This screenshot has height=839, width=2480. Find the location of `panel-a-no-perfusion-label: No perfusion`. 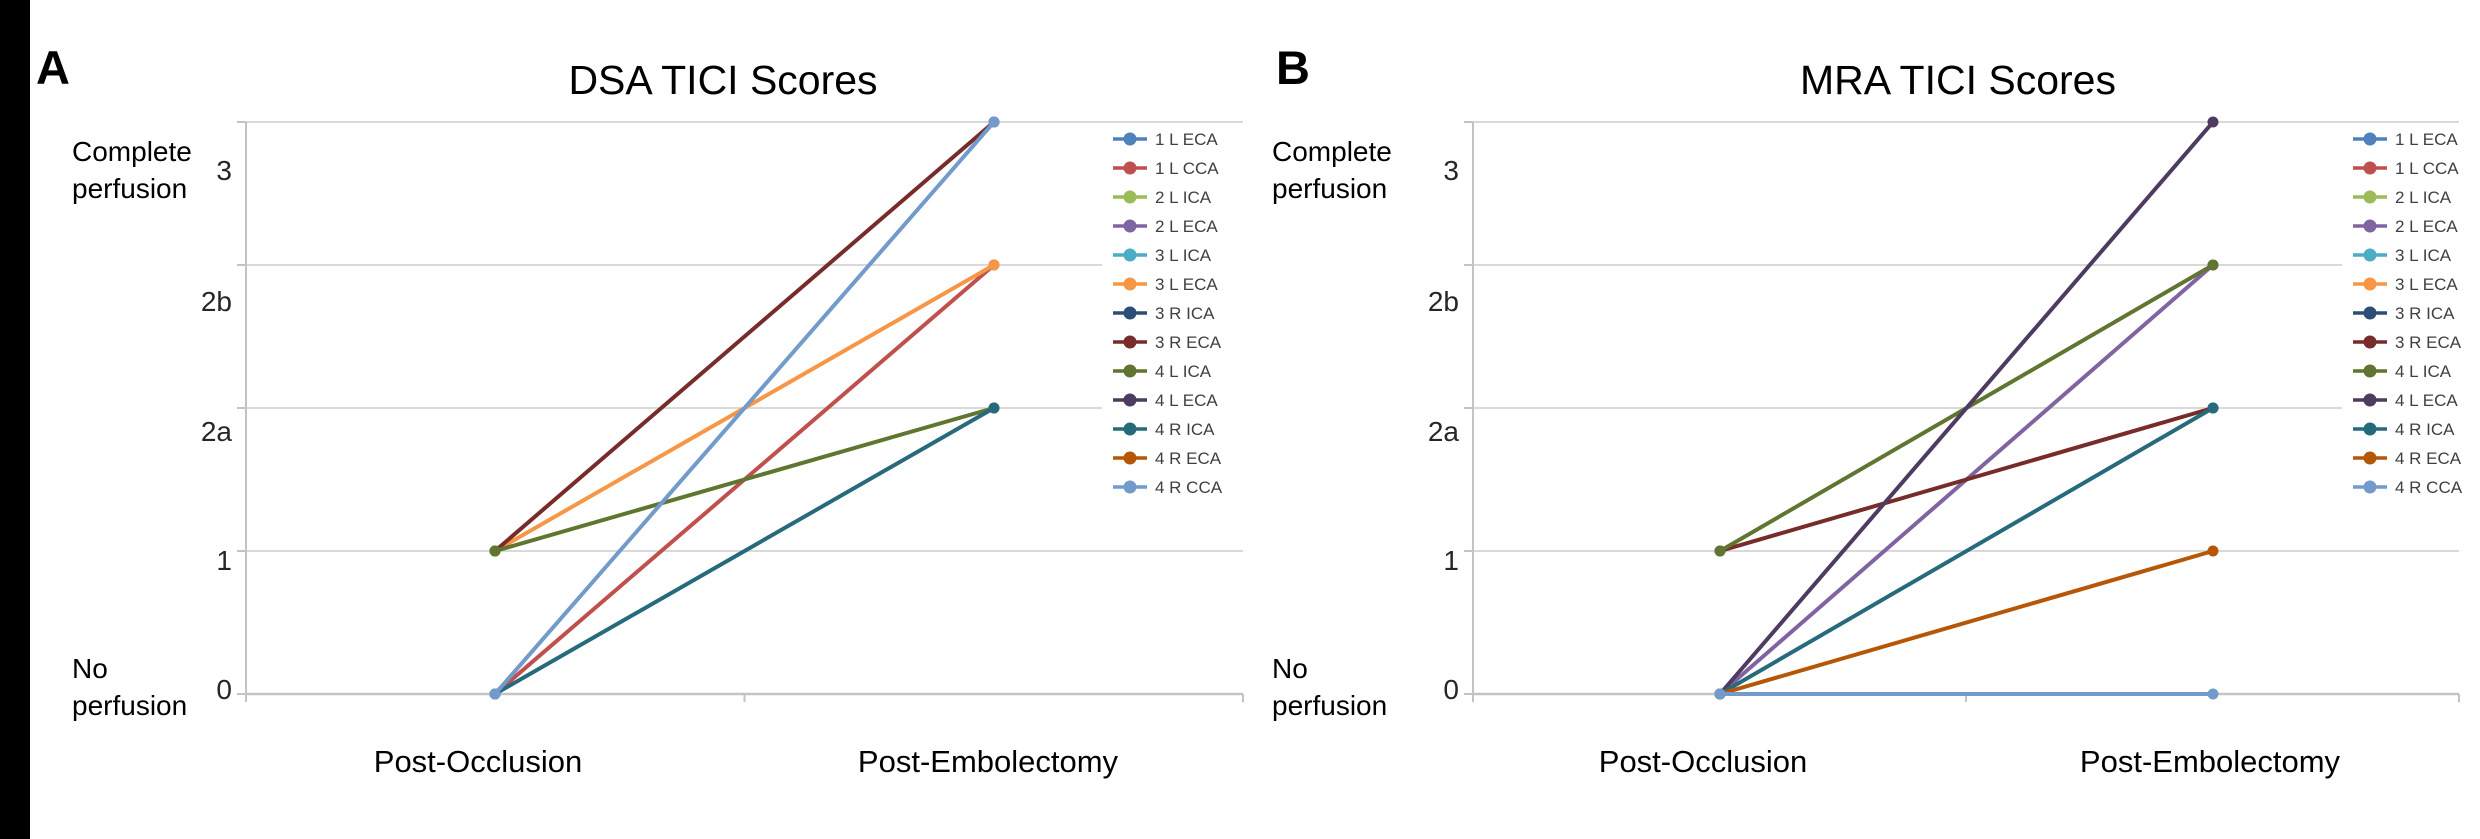

panel-a-no-perfusion-label: No perfusion is located at coordinates (130, 687).